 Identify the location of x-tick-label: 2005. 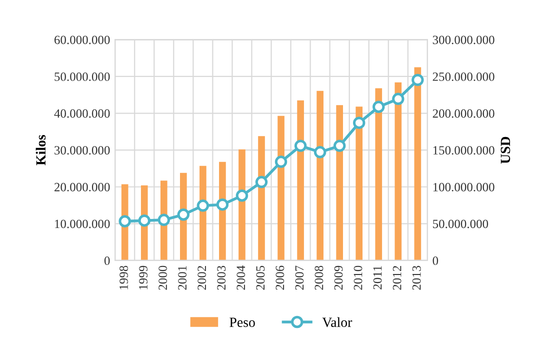
(260, 278).